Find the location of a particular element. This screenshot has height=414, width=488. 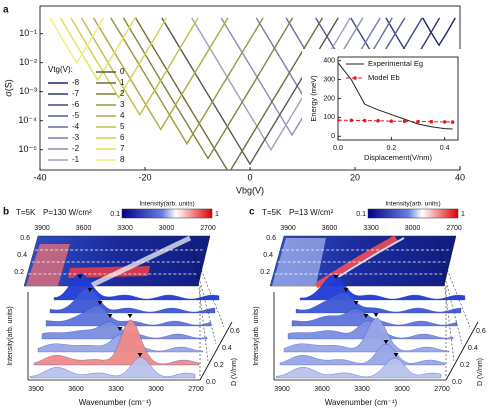

x-tick-label: 3900 is located at coordinates (282, 389).